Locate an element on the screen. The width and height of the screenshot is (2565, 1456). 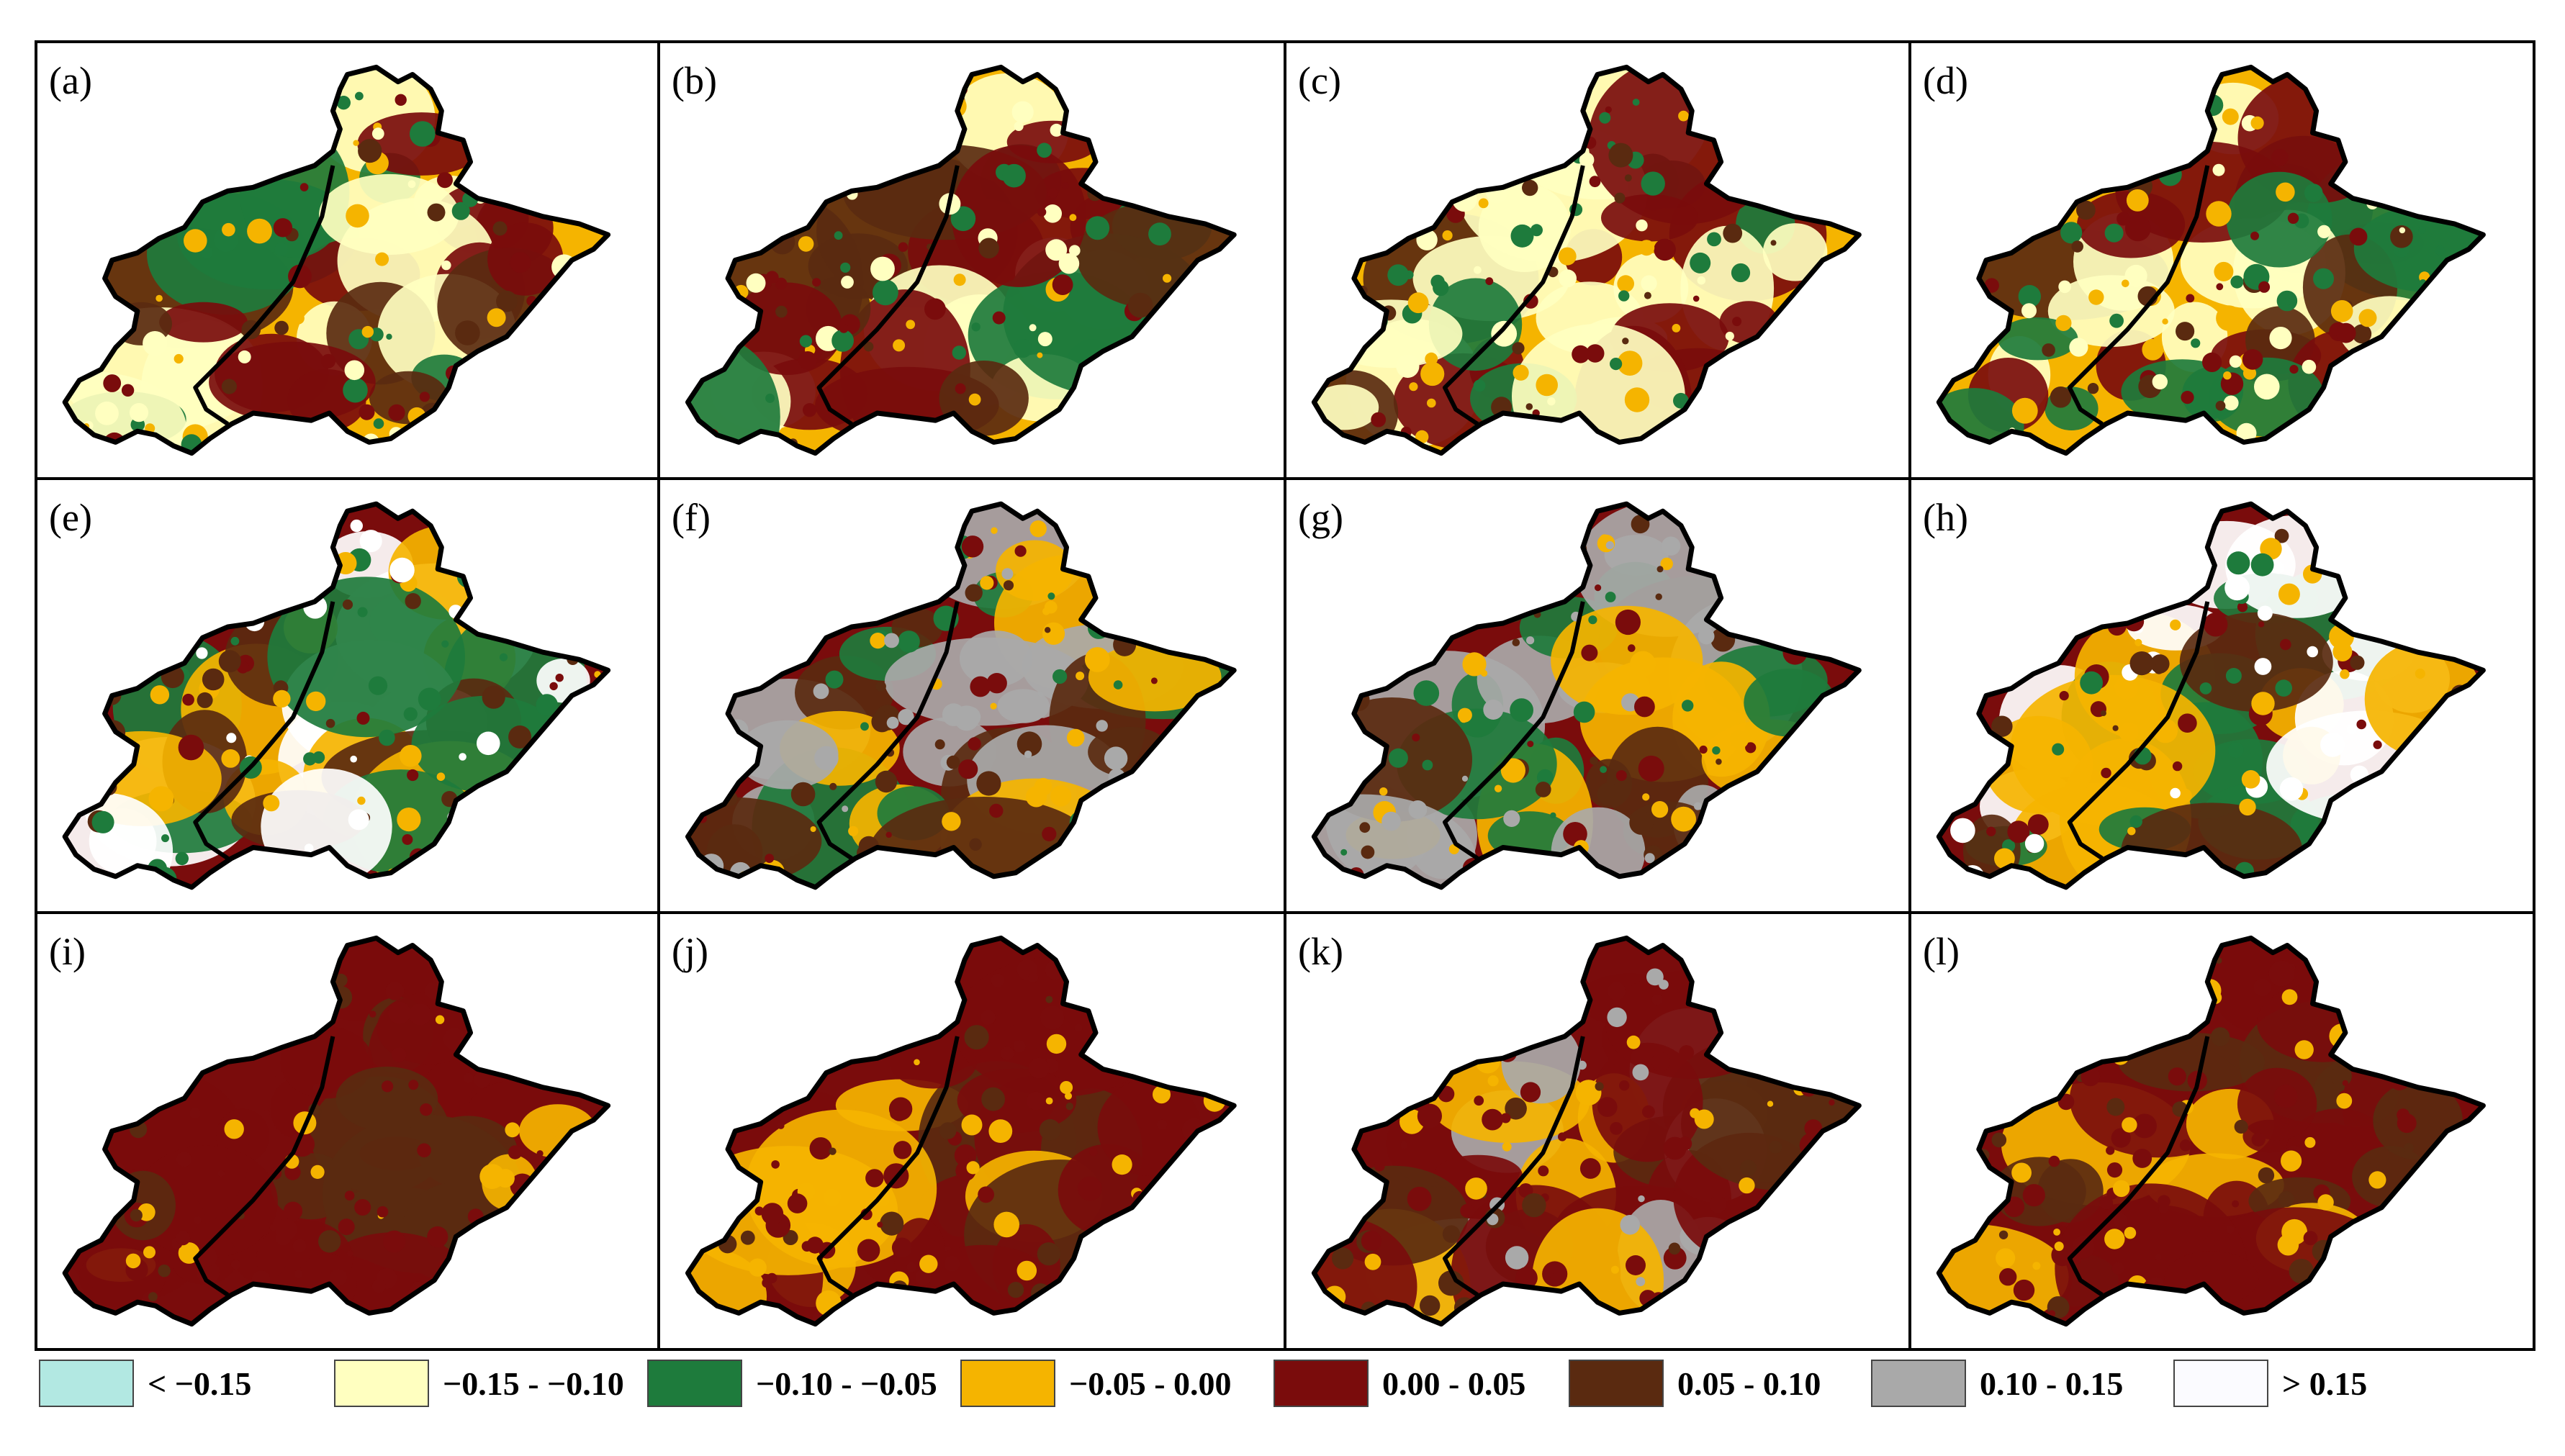
legend-label: 0.10 - 0.15 is located at coordinates (2051, 1383).